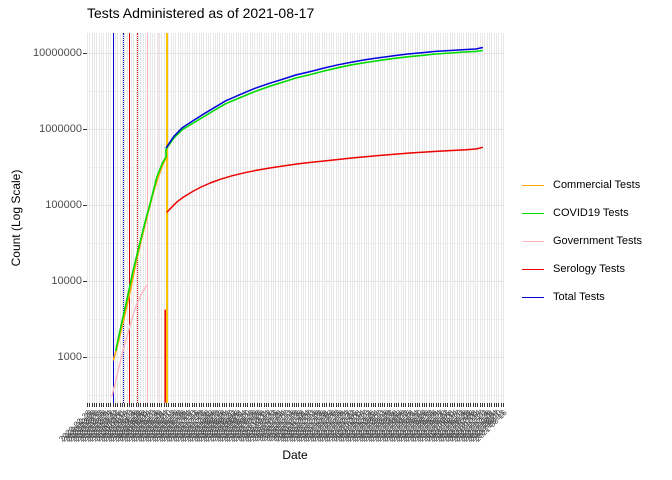 The image size is (672, 480). Describe the element at coordinates (579, 297) in the screenshot. I see `legend-label: Total Tests` at that location.